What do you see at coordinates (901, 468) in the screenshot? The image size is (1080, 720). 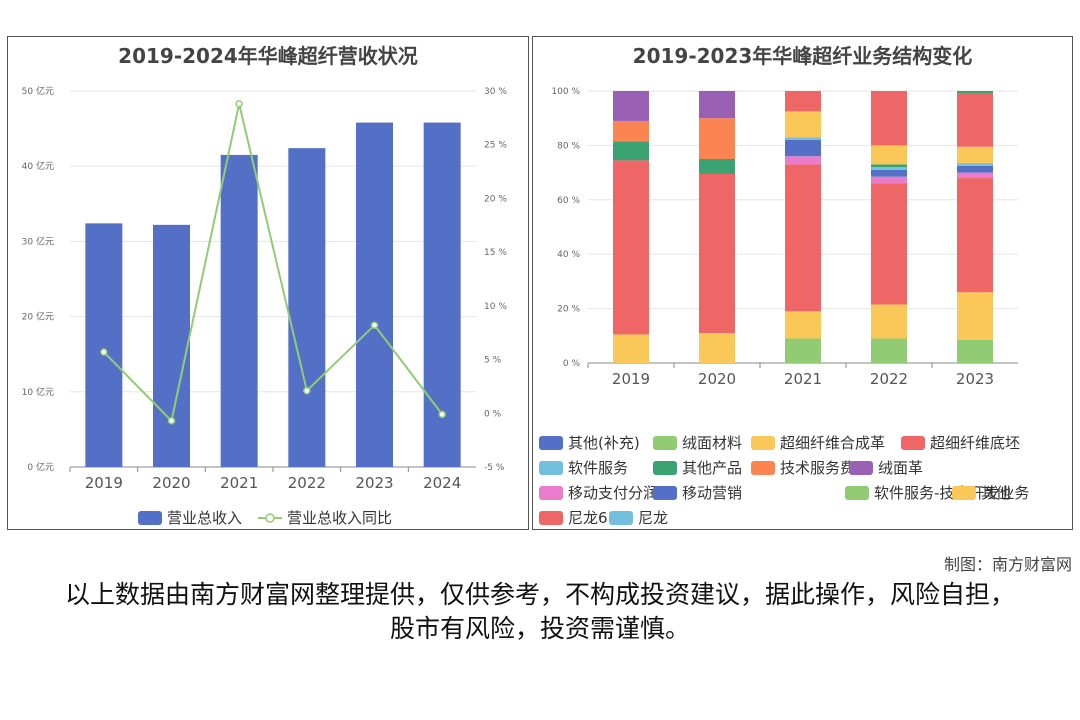 I see `legend-label: 绒面革` at bounding box center [901, 468].